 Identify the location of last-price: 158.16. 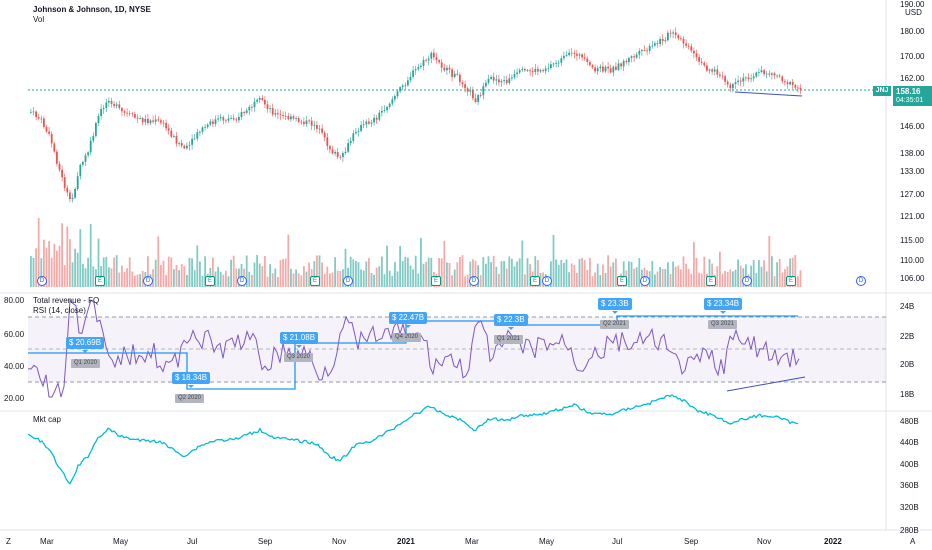
(908, 91).